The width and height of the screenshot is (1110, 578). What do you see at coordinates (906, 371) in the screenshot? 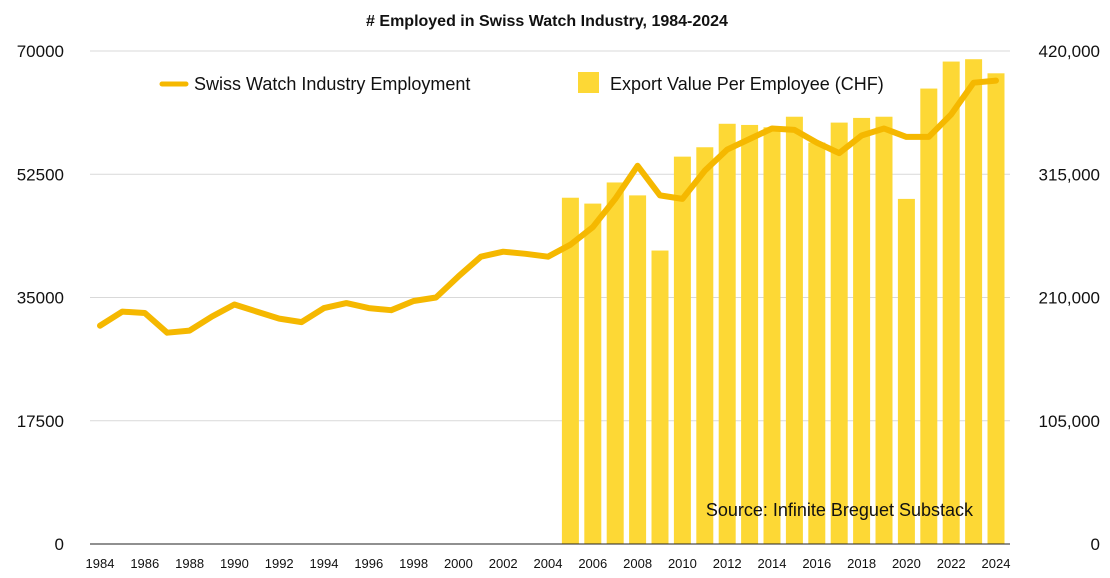
I see `bar-2020` at bounding box center [906, 371].